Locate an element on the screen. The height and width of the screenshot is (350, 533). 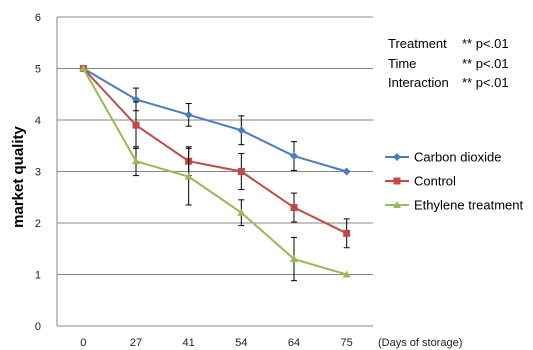
legend: Carbon dioxide Control Ethylene treatment is located at coordinates (454, 181).